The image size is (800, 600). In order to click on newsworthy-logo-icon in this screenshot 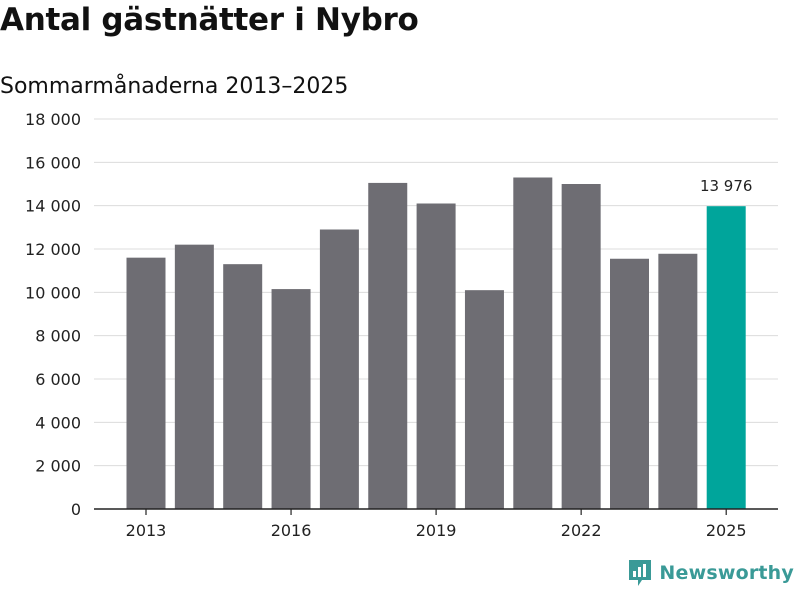, I will do `click(640, 573)`.